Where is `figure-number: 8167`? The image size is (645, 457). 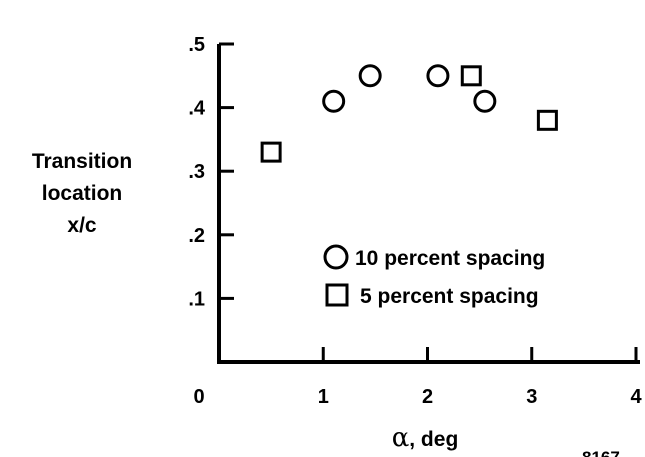
figure-number: 8167 is located at coordinates (601, 452).